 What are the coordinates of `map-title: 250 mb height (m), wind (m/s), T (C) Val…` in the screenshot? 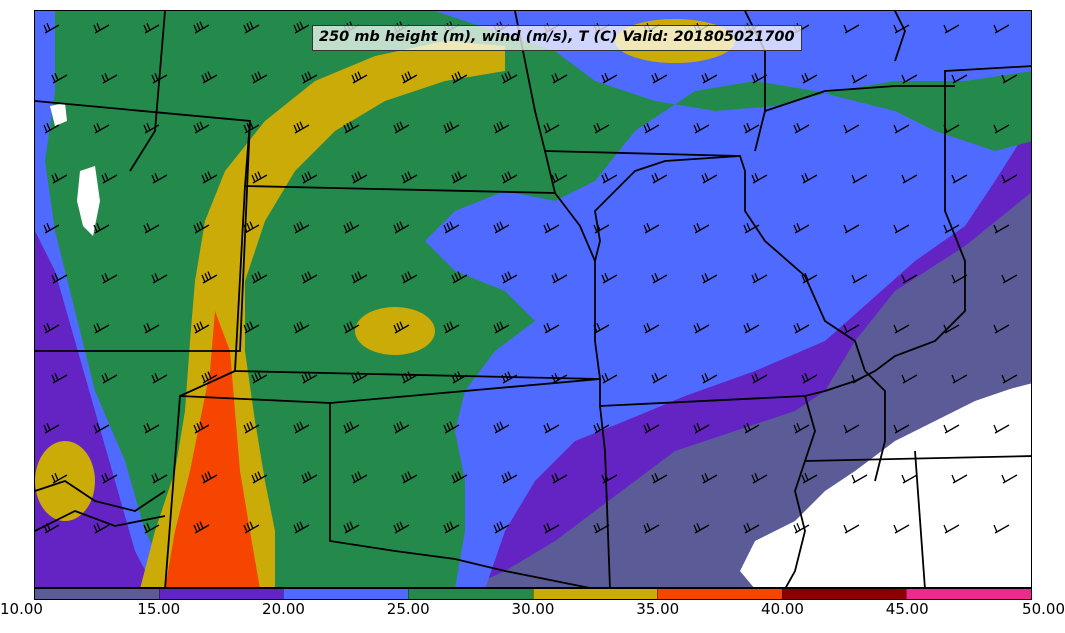 It's located at (557, 38).